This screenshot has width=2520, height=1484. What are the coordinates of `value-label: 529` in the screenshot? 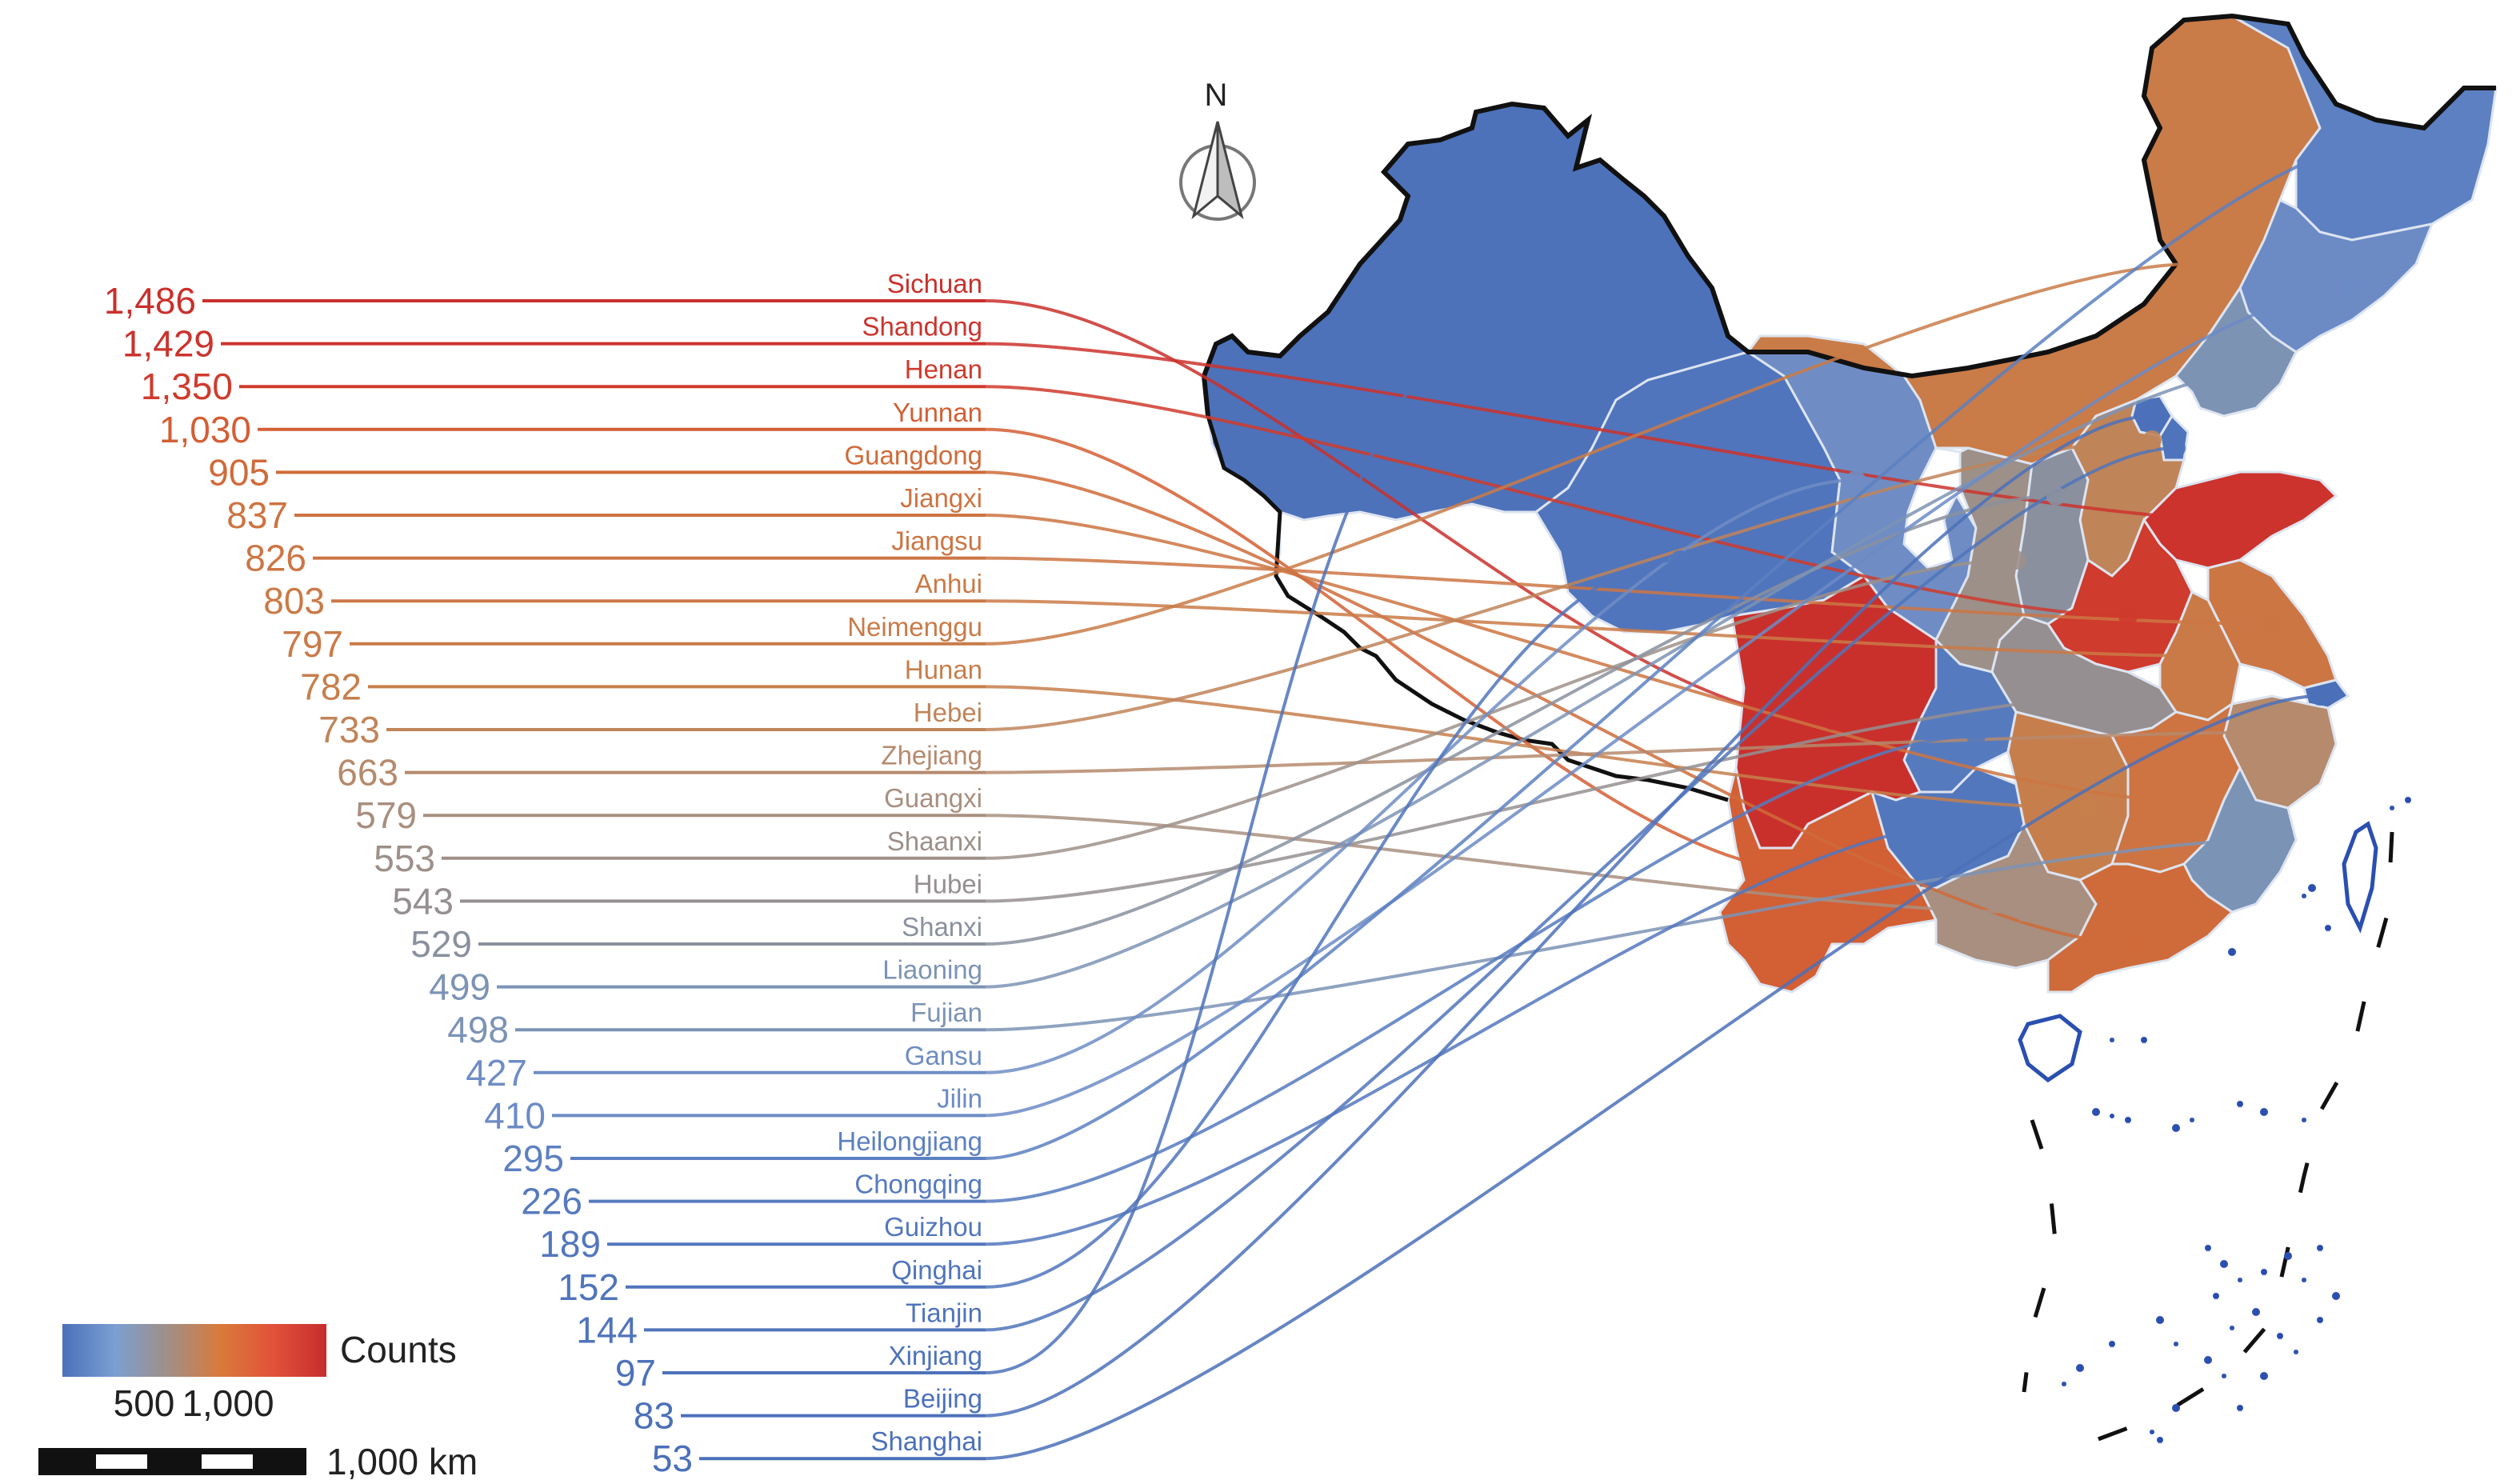 It's located at (441, 944).